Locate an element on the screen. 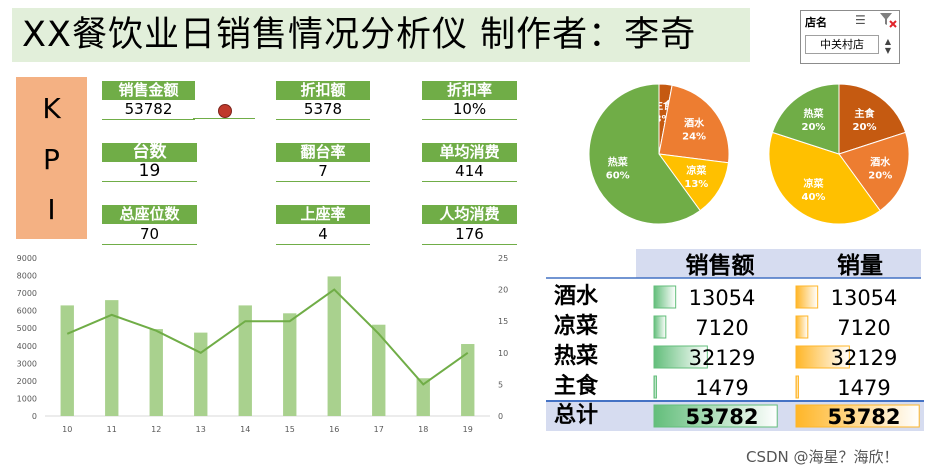  y-left-tick-label: 7000 is located at coordinates (27, 293).